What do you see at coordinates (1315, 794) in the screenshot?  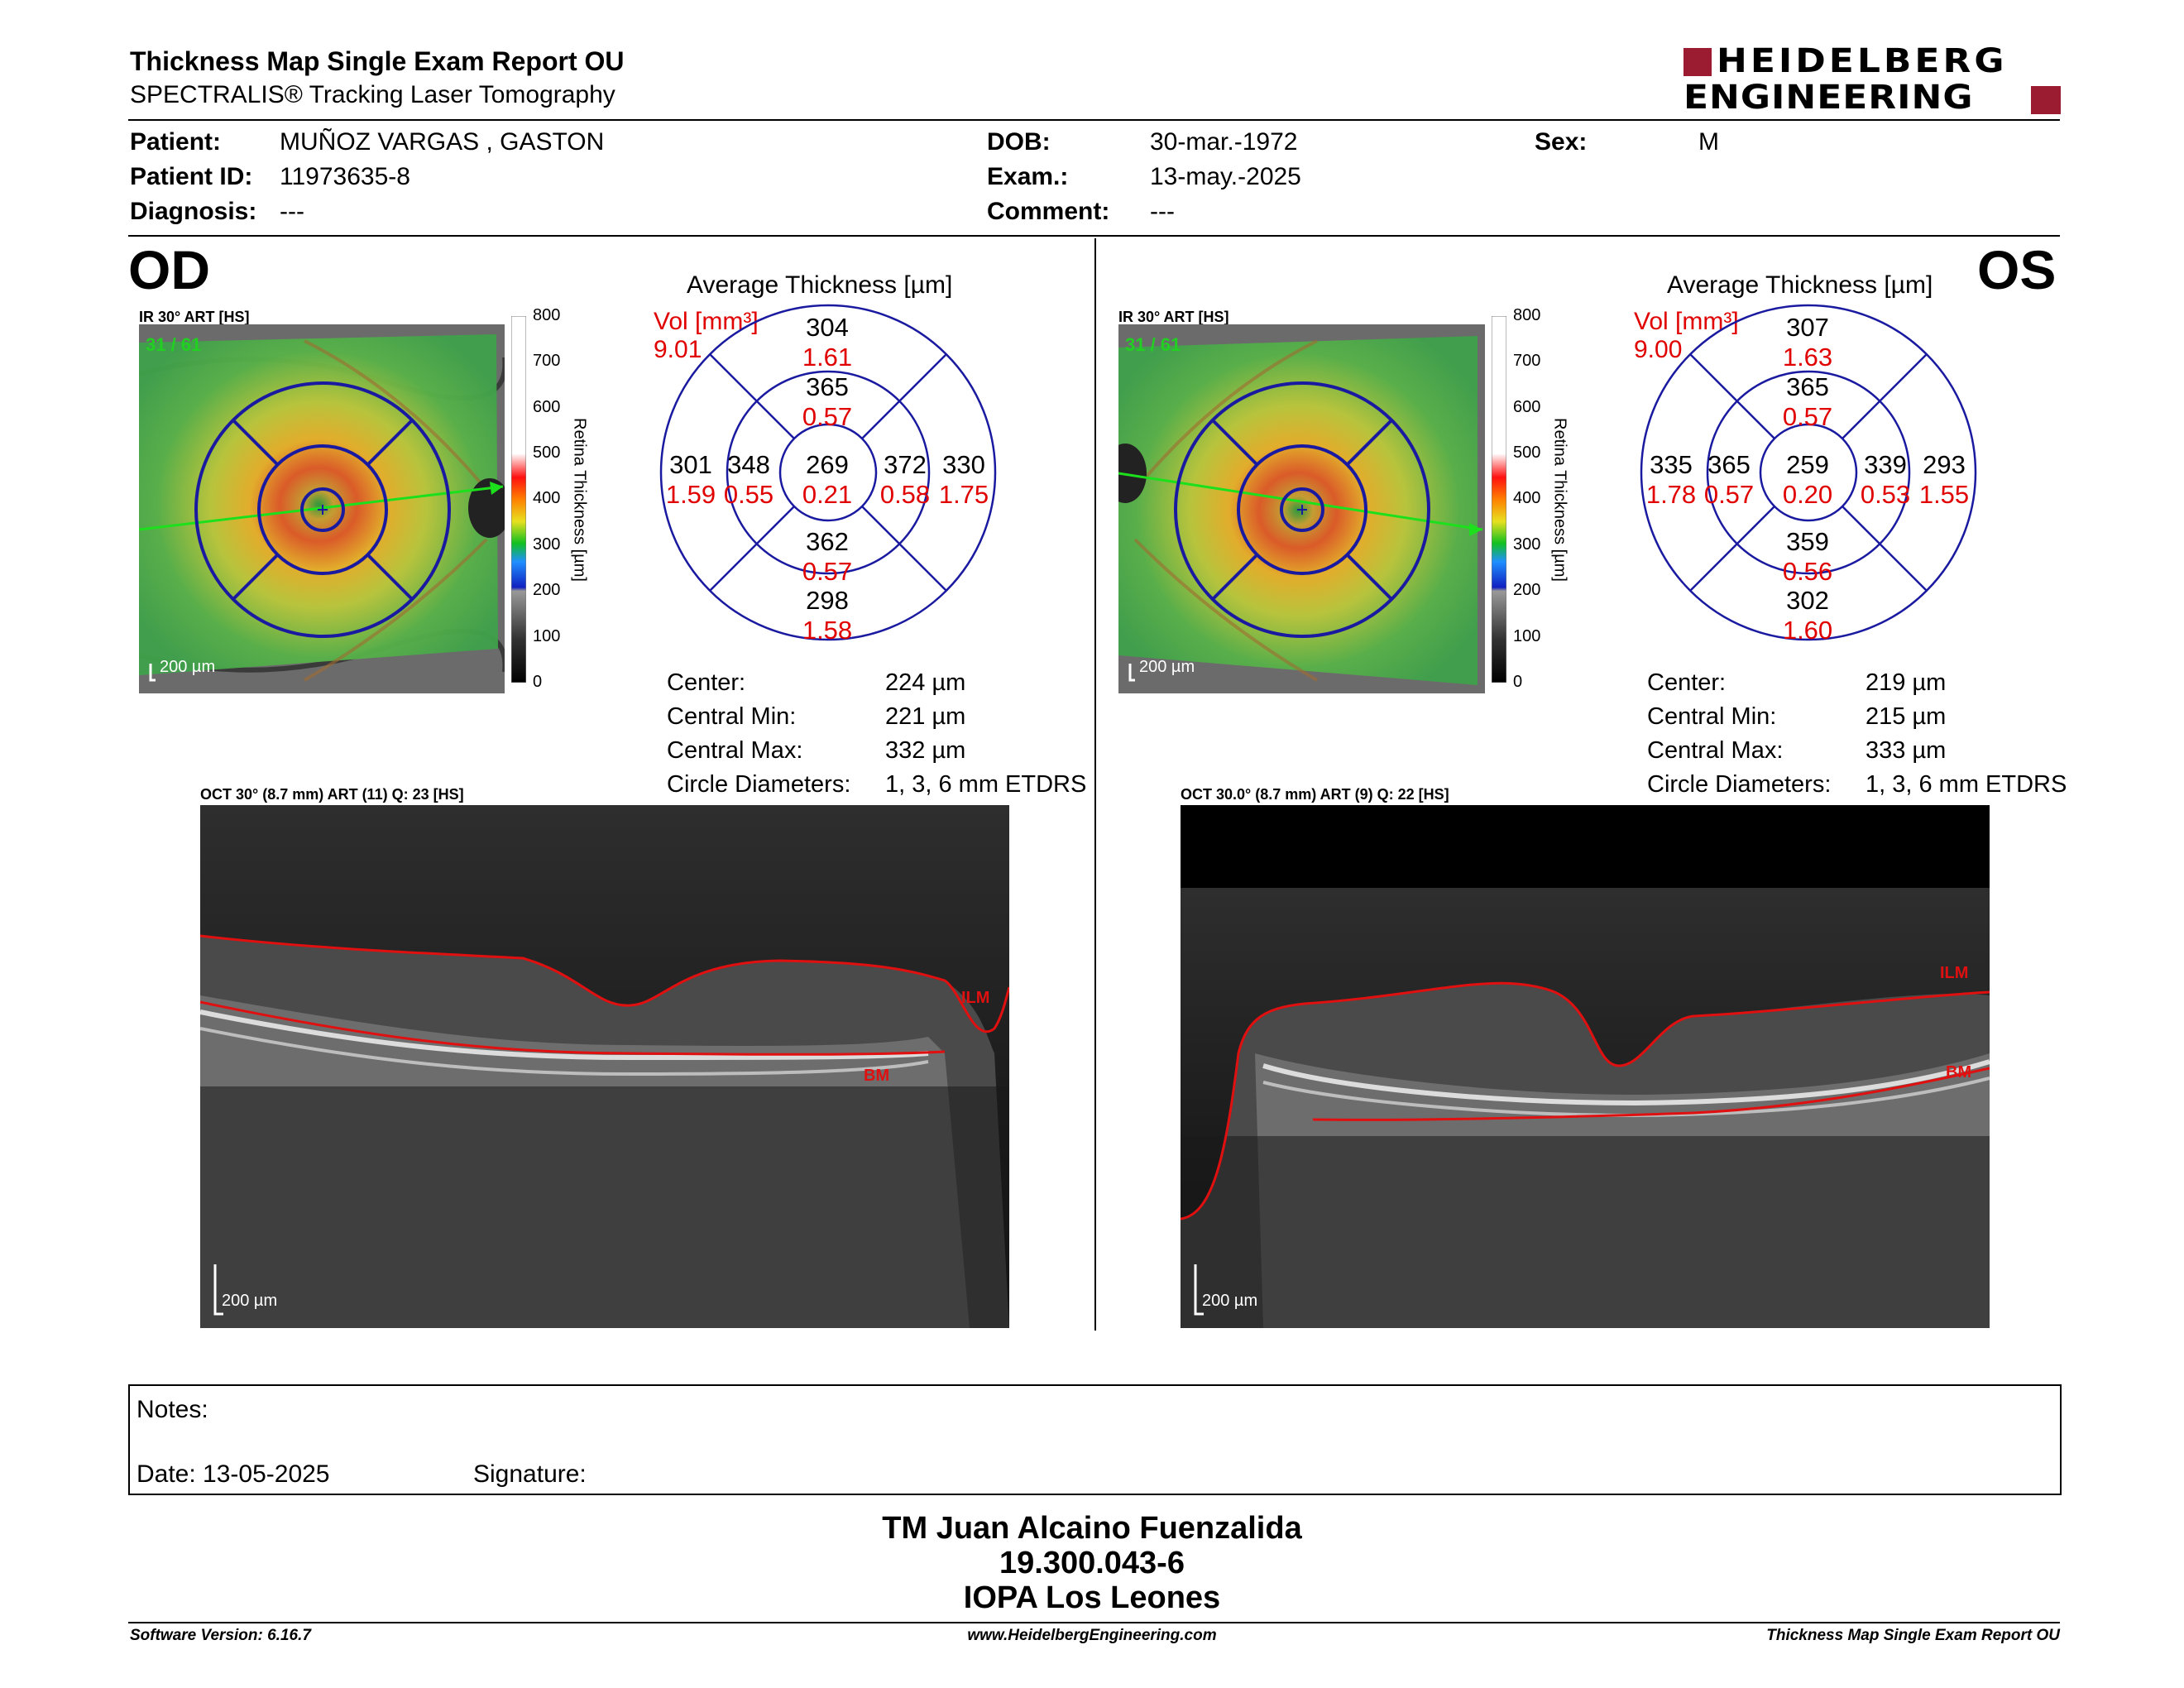 I see `os-oct-label: OCT 30.0° (8.7 mm) ART (9) Q: 22 [HS]` at bounding box center [1315, 794].